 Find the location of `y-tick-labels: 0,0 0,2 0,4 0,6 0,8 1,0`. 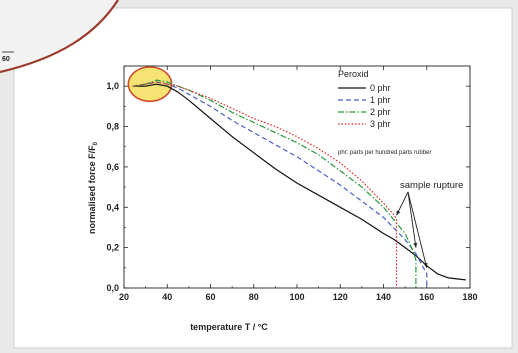

y-tick-labels: 0,0 0,2 0,4 0,6 0,8 1,0 is located at coordinates (112, 187).